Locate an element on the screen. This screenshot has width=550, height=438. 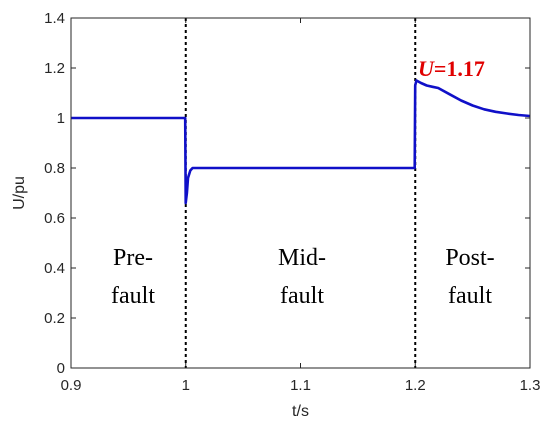
x-tick-label: 1.1 is located at coordinates (300, 385).